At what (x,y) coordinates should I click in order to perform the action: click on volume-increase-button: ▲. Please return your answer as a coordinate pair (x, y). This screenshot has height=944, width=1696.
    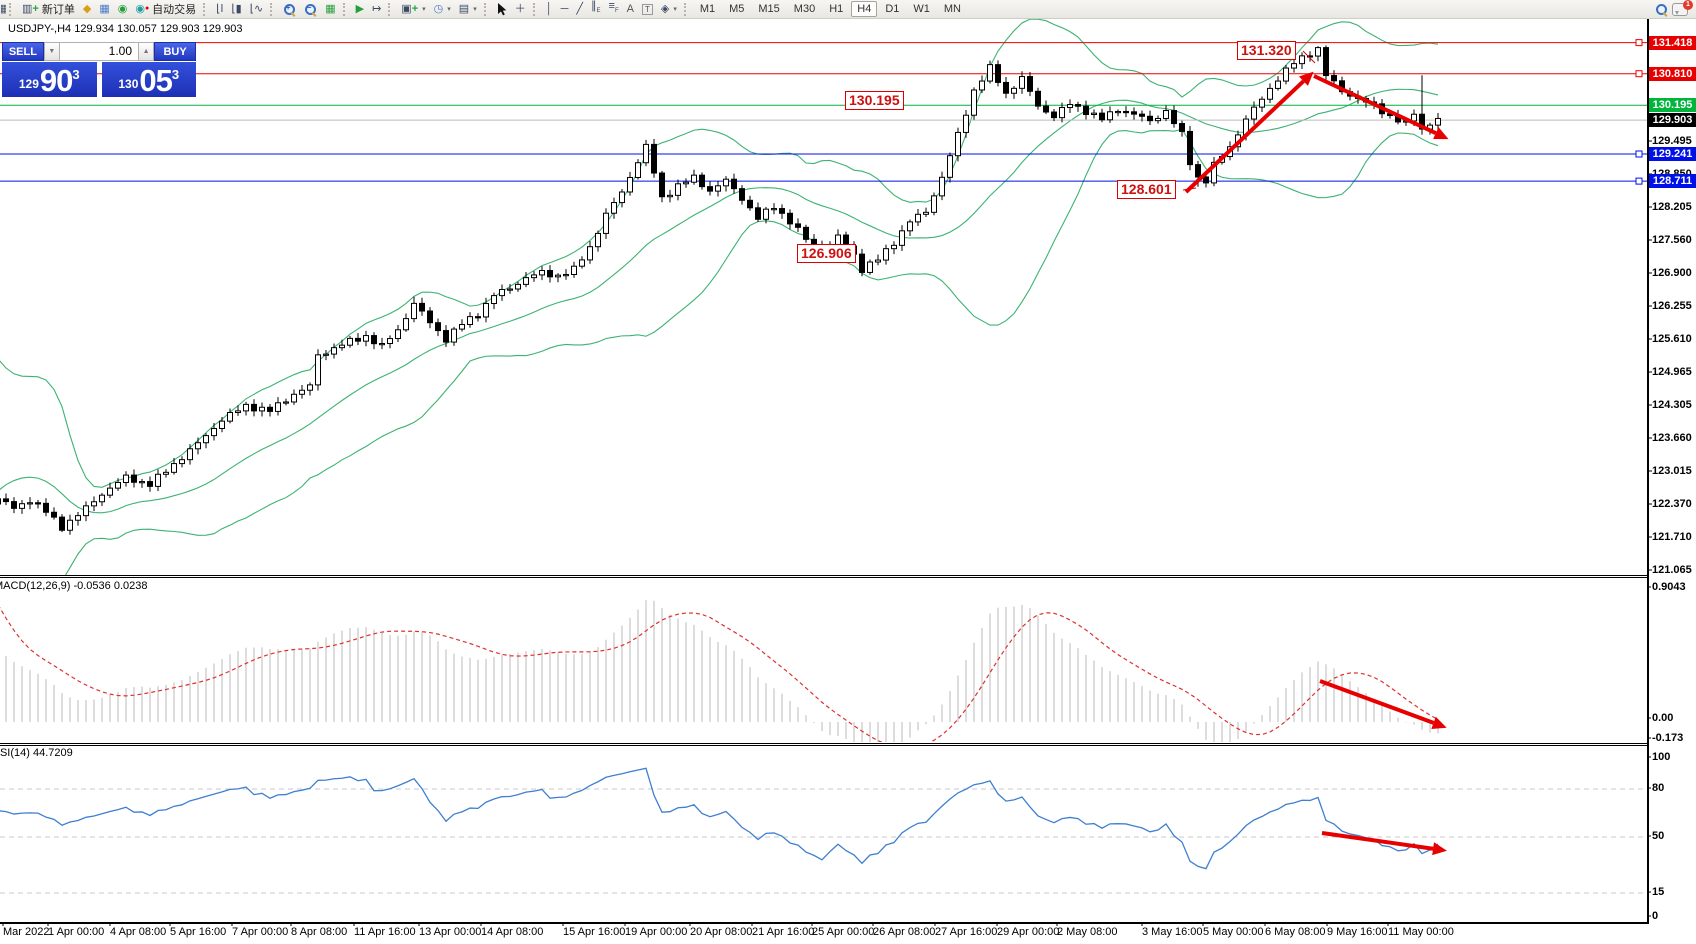
    Looking at the image, I should click on (146, 51).